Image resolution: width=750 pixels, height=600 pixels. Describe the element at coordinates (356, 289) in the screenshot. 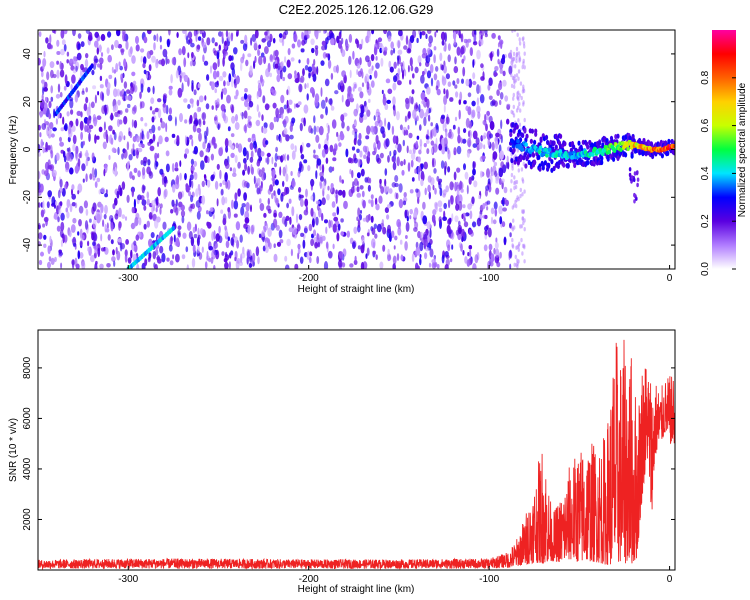

I see `heatmap-x-axis-label: Height of straight line (km)` at that location.